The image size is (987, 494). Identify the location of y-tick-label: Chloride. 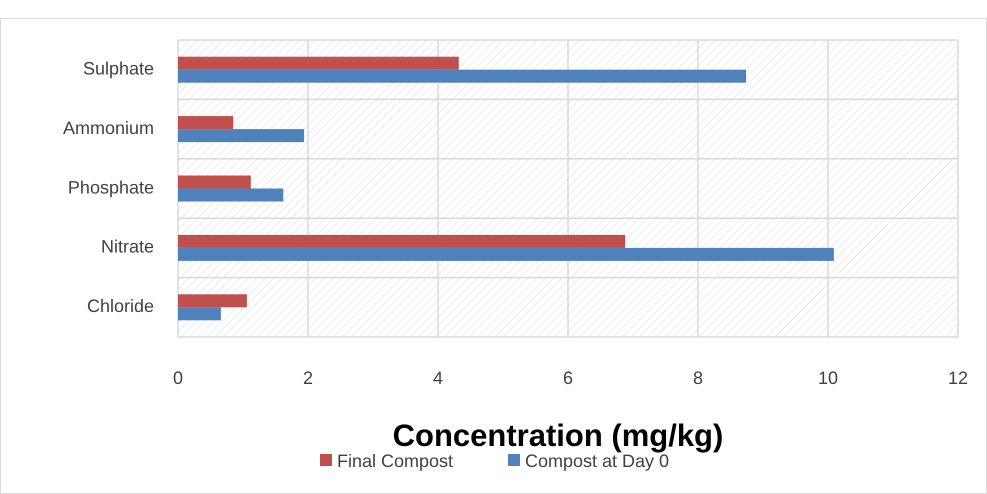
(120, 306).